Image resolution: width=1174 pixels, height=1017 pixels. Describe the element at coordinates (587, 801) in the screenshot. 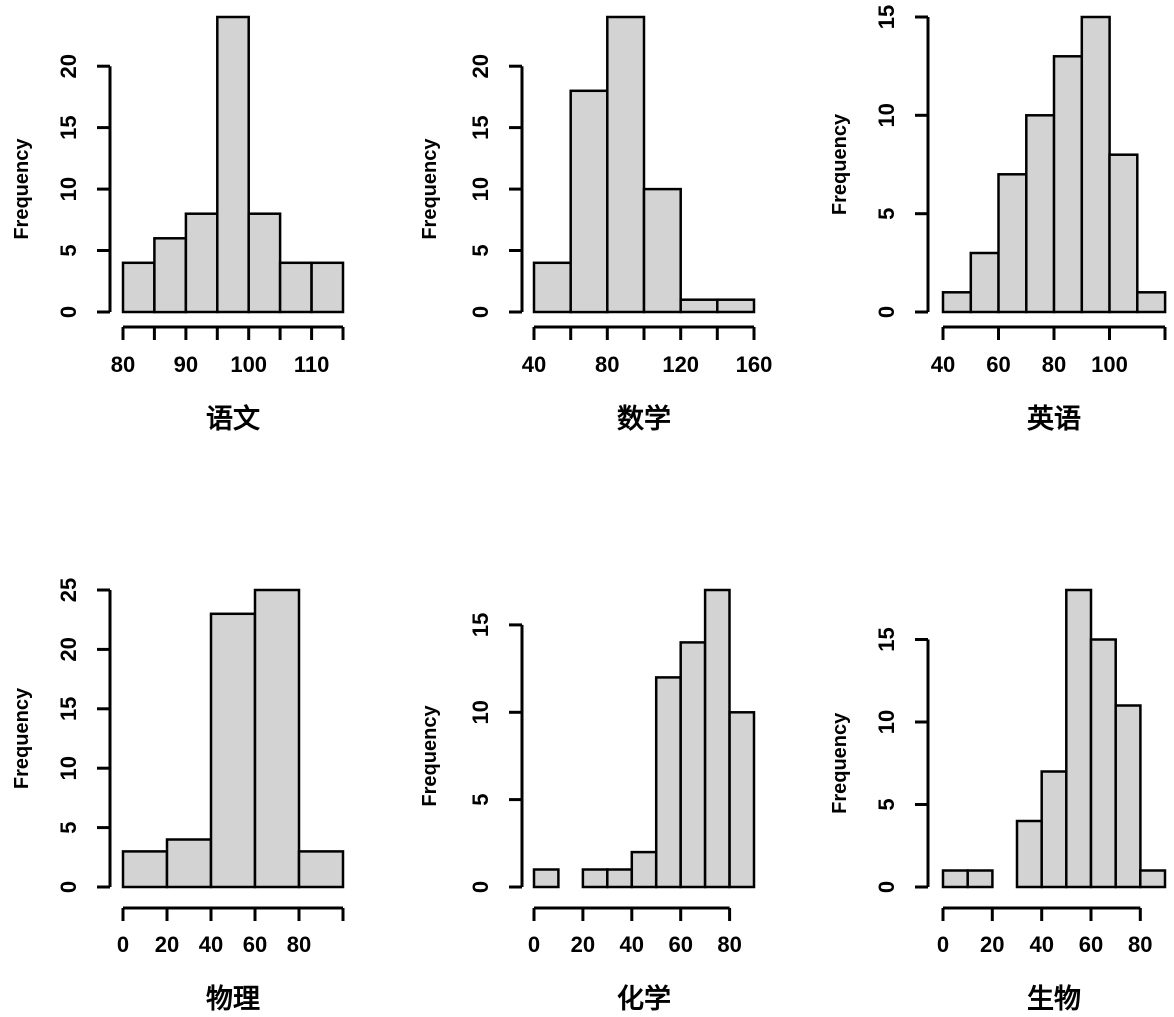

I see `histogram-chemistry-canvas: 0 5 10 15 Frequency 0 20 40 60 80 化学` at that location.